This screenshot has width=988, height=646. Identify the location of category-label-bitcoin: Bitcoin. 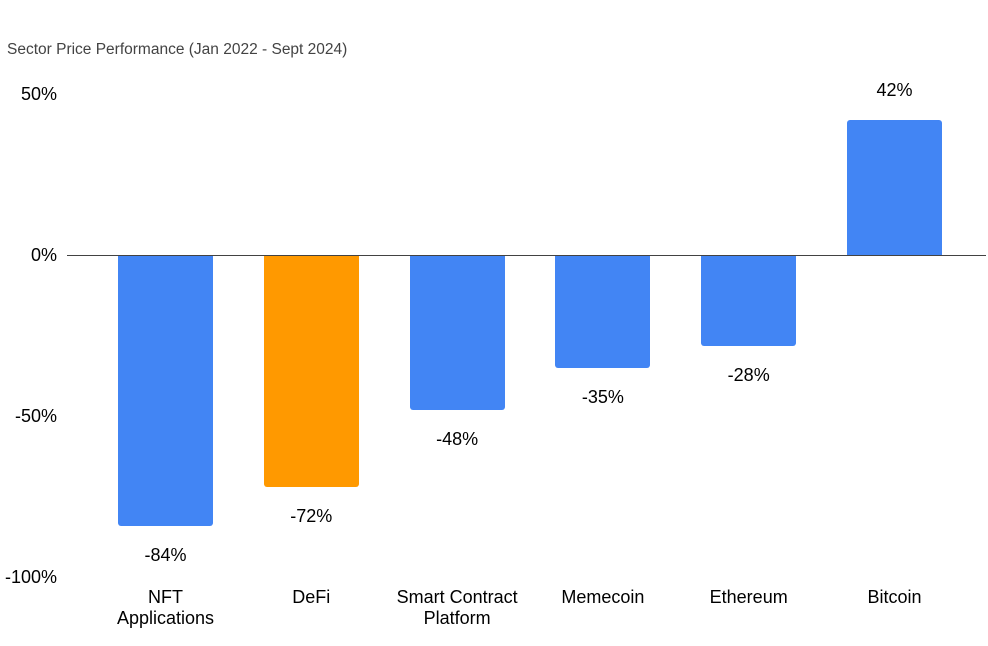
(894, 597).